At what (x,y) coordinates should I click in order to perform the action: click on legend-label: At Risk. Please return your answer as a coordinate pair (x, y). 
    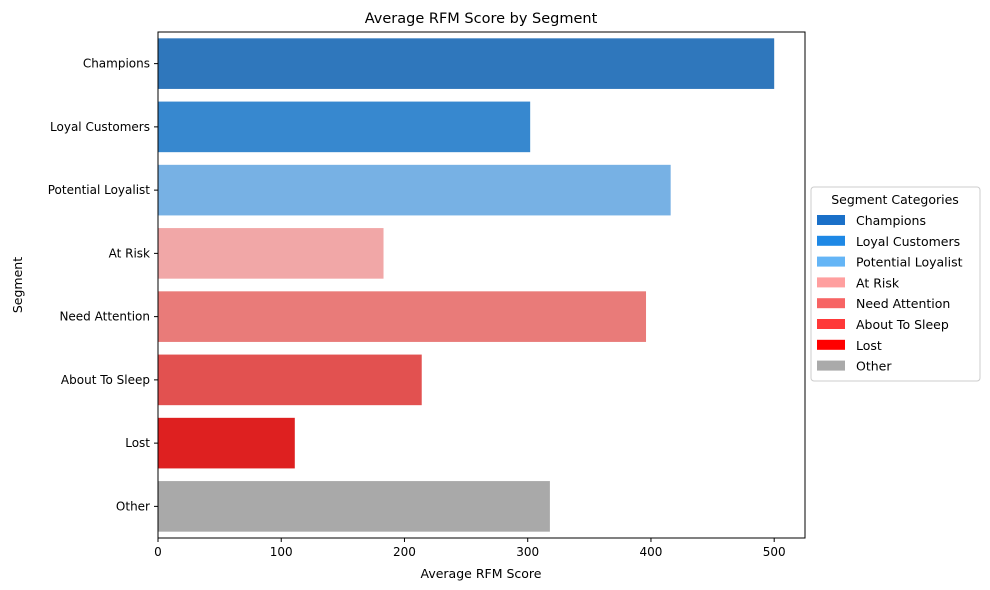
    Looking at the image, I should click on (878, 282).